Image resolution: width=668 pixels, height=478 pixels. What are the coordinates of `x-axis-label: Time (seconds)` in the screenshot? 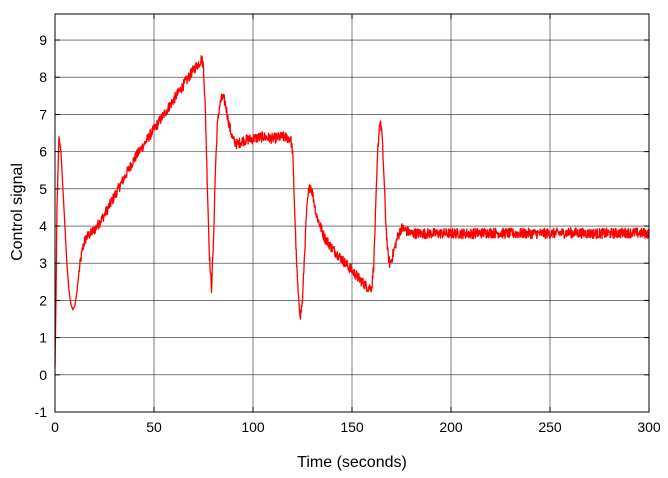 It's located at (352, 462).